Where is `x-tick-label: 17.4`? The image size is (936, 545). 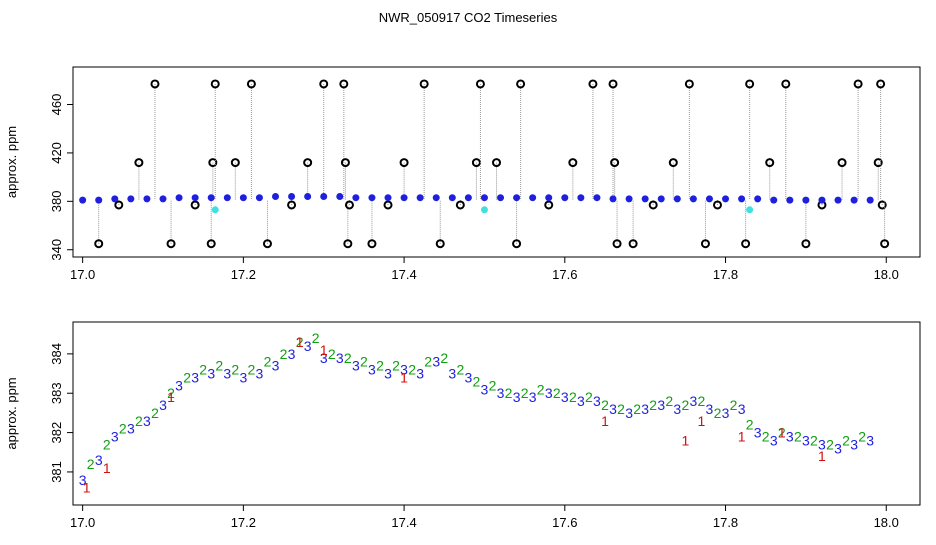 x-tick-label: 17.4 is located at coordinates (403, 522).